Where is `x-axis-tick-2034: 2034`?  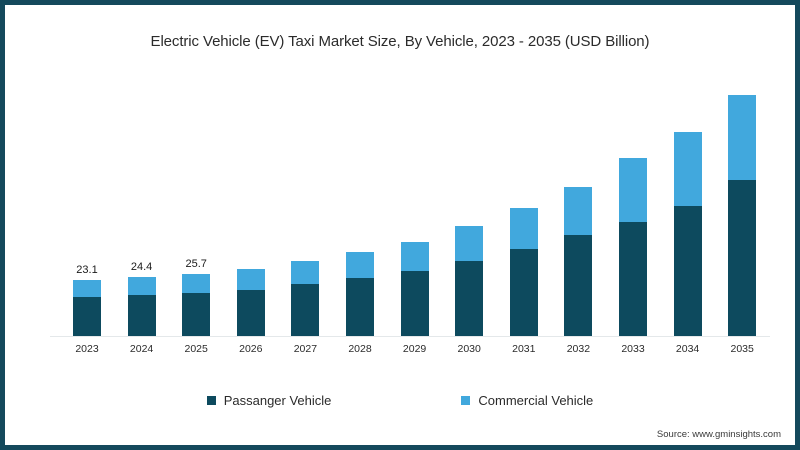 x-axis-tick-2034: 2034 is located at coordinates (687, 349).